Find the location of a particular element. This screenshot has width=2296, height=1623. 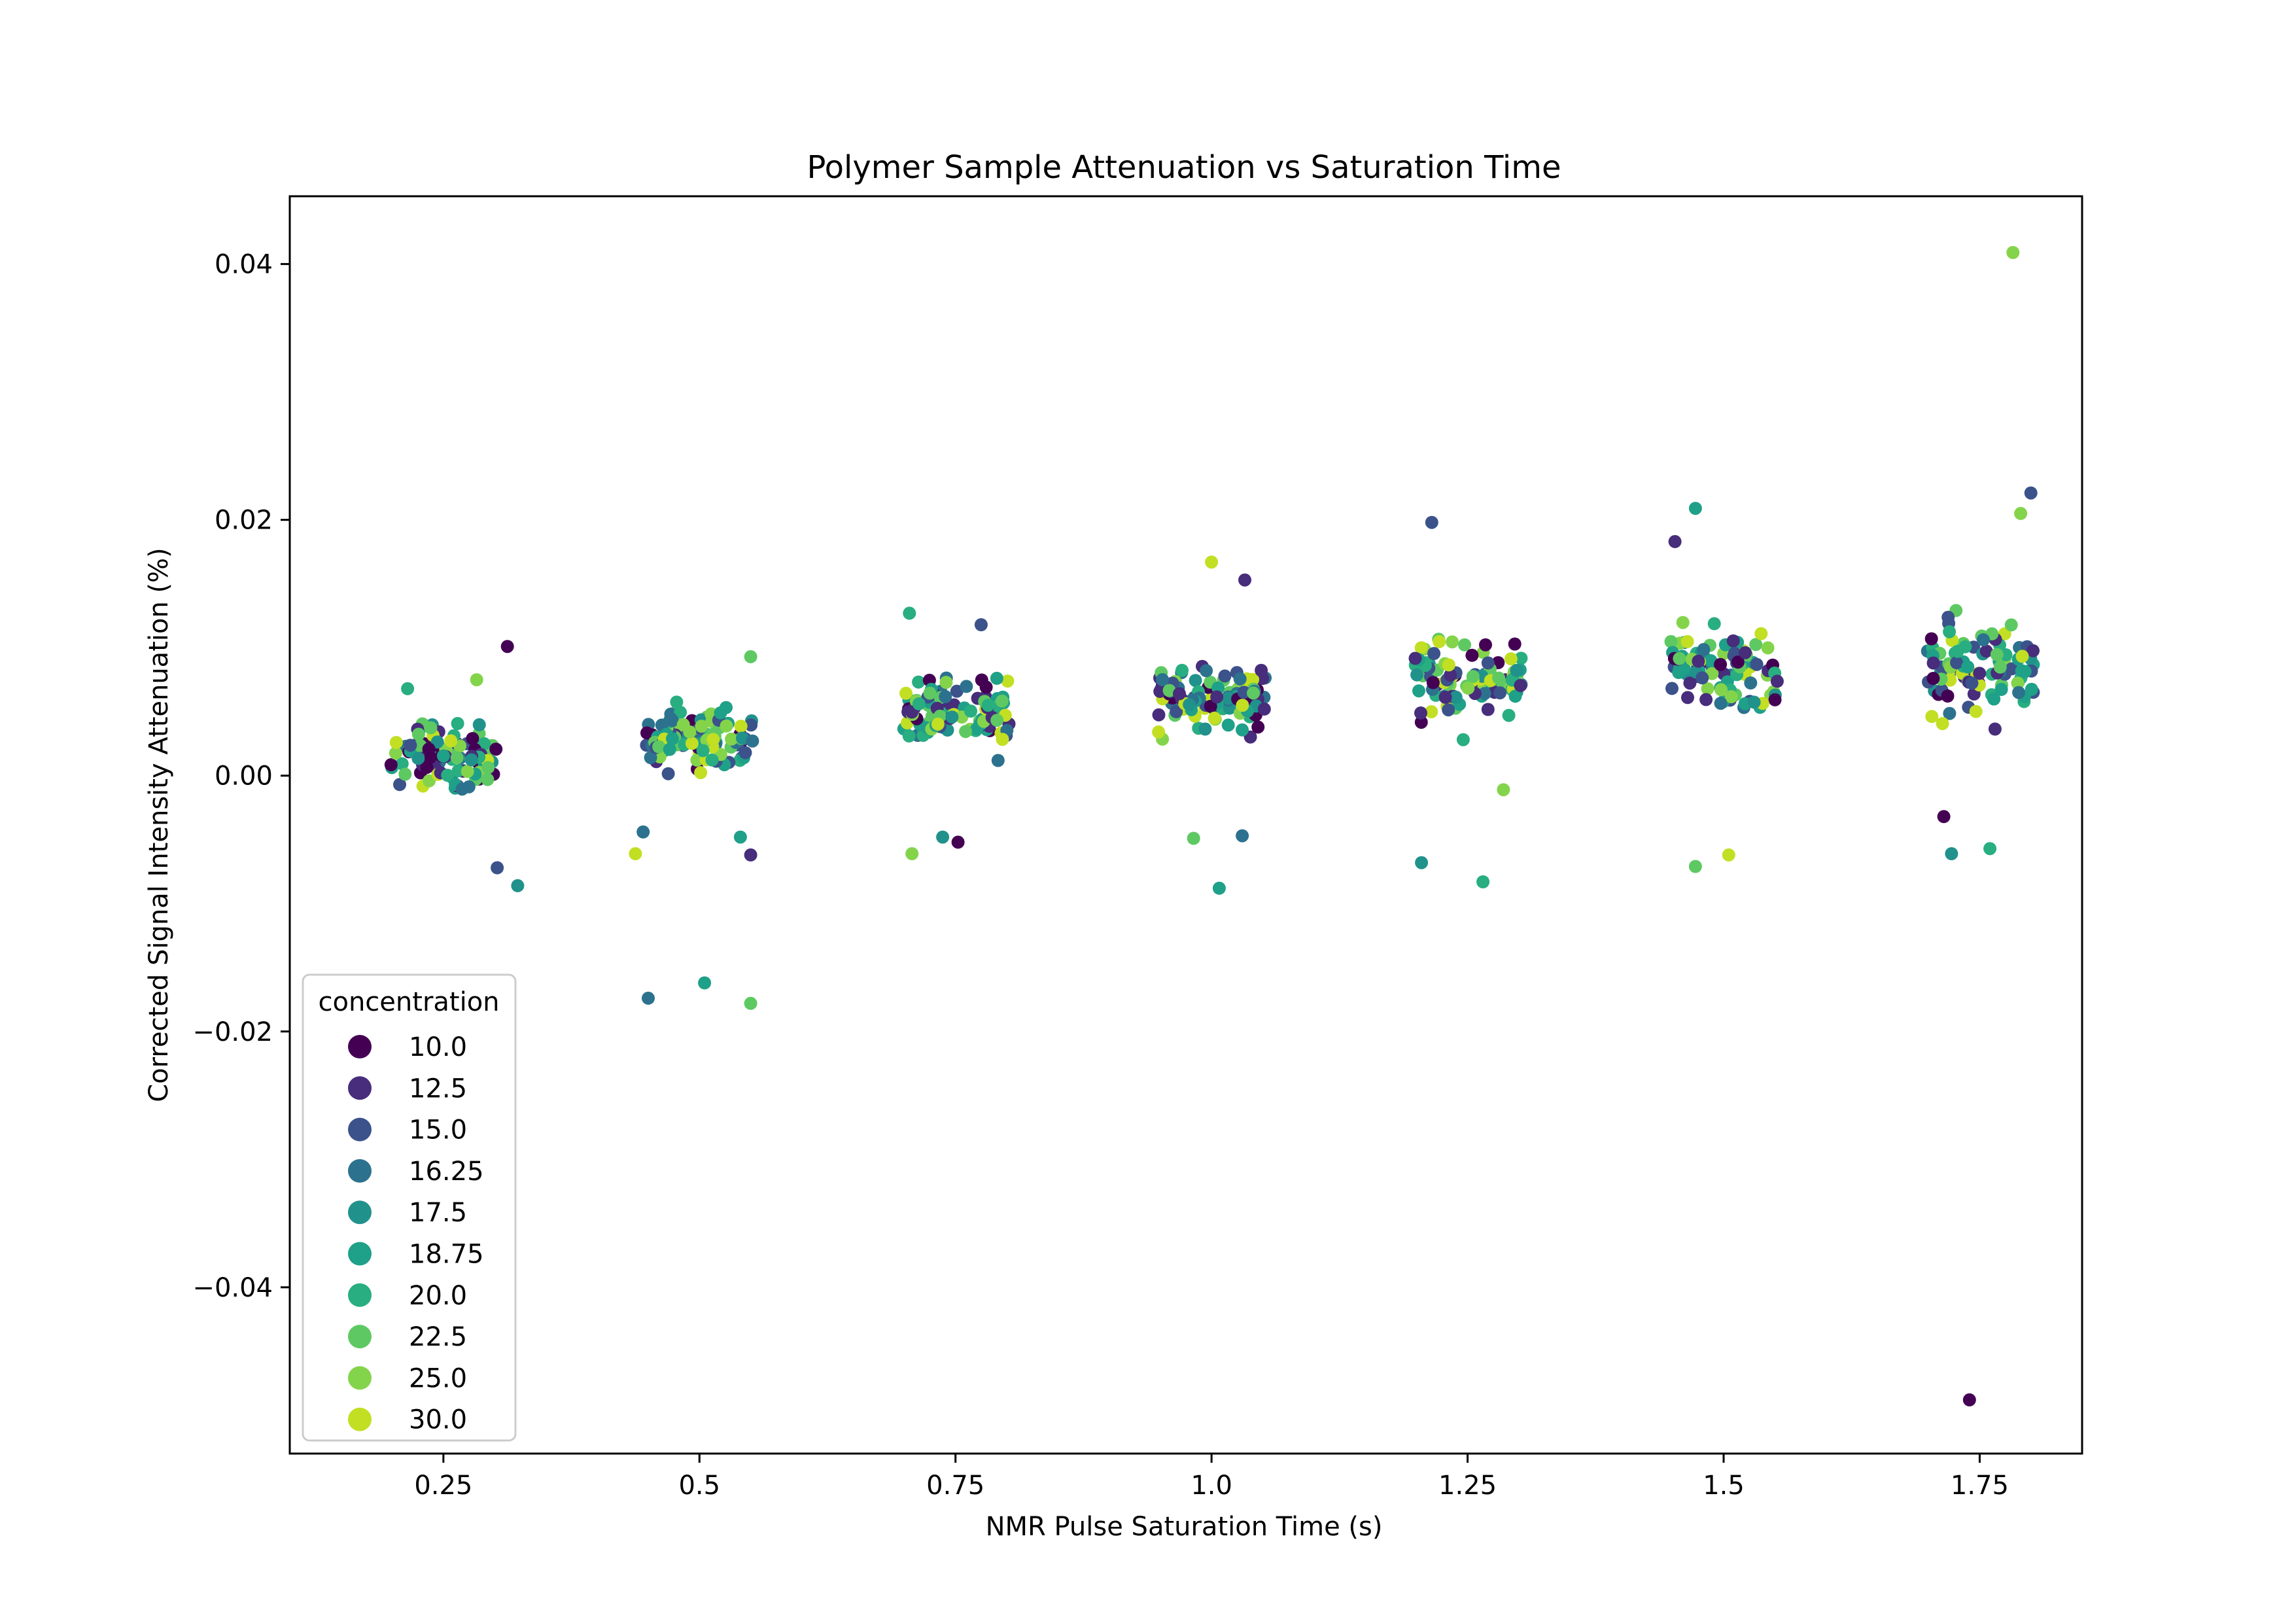

legend-label: 25.0 is located at coordinates (438, 1378).